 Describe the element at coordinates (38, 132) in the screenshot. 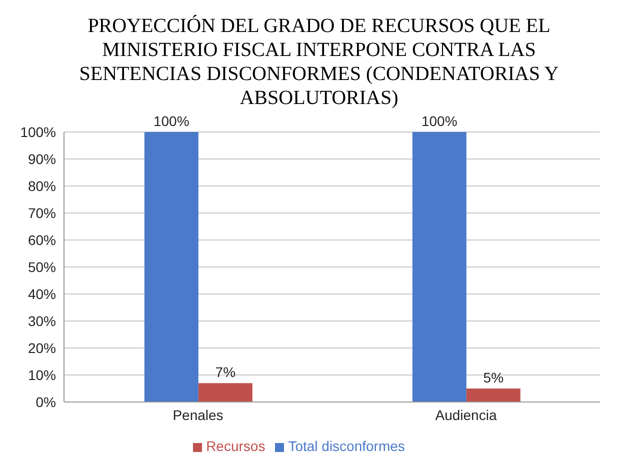

I see `y-tick-label: 100%` at that location.